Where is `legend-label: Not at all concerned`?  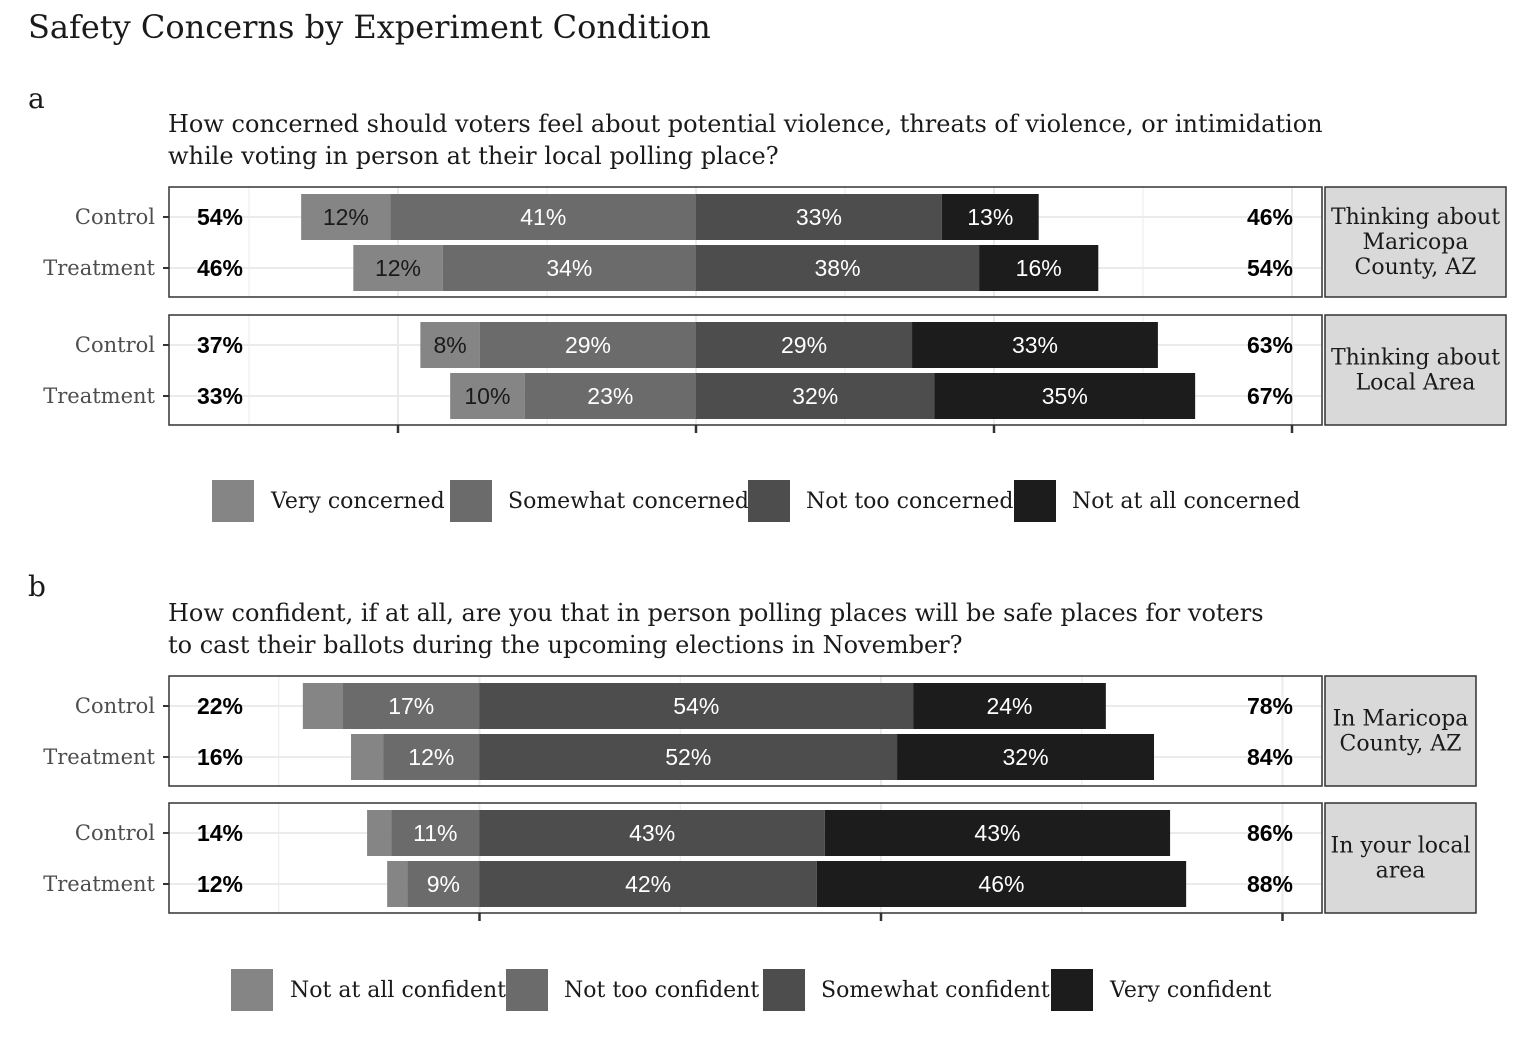 legend-label: Not at all concerned is located at coordinates (1186, 501).